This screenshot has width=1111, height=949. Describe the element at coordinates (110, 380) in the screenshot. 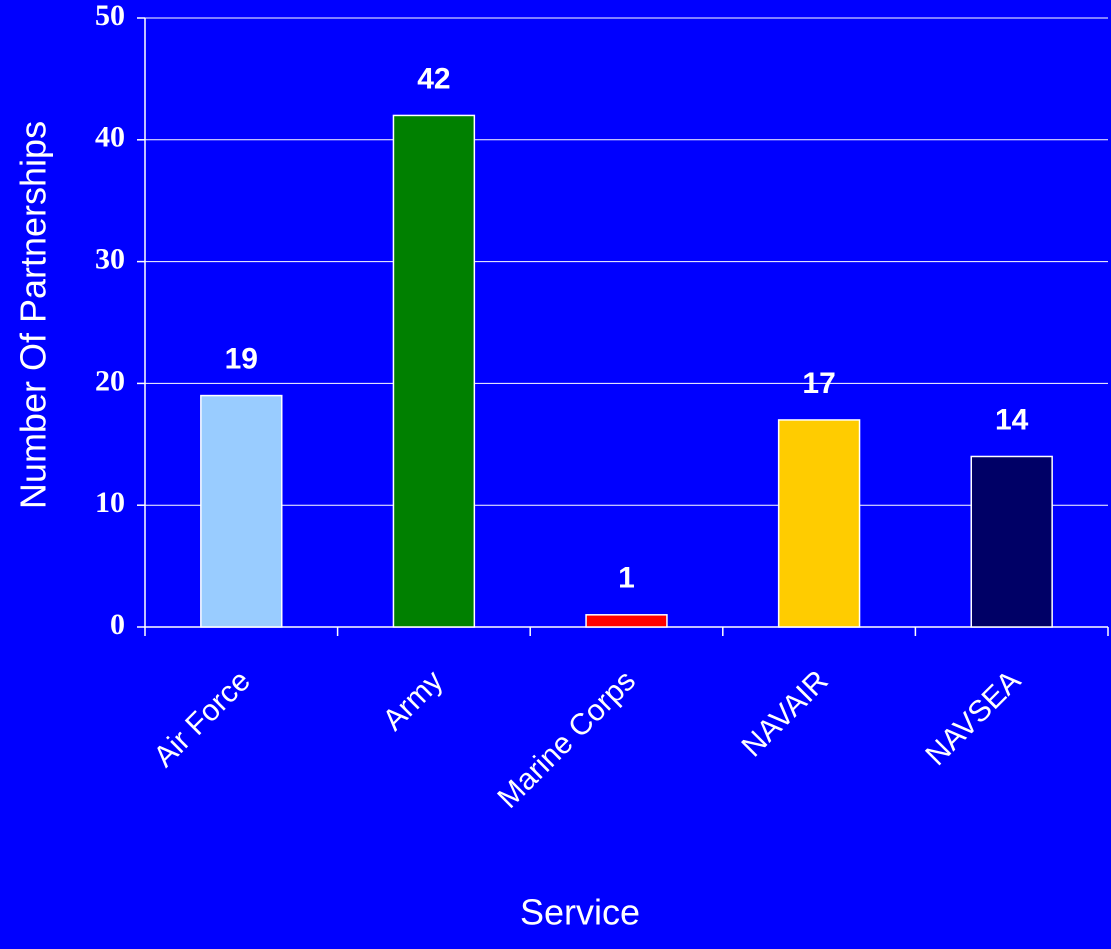

I see `y-tick-label: 20` at that location.